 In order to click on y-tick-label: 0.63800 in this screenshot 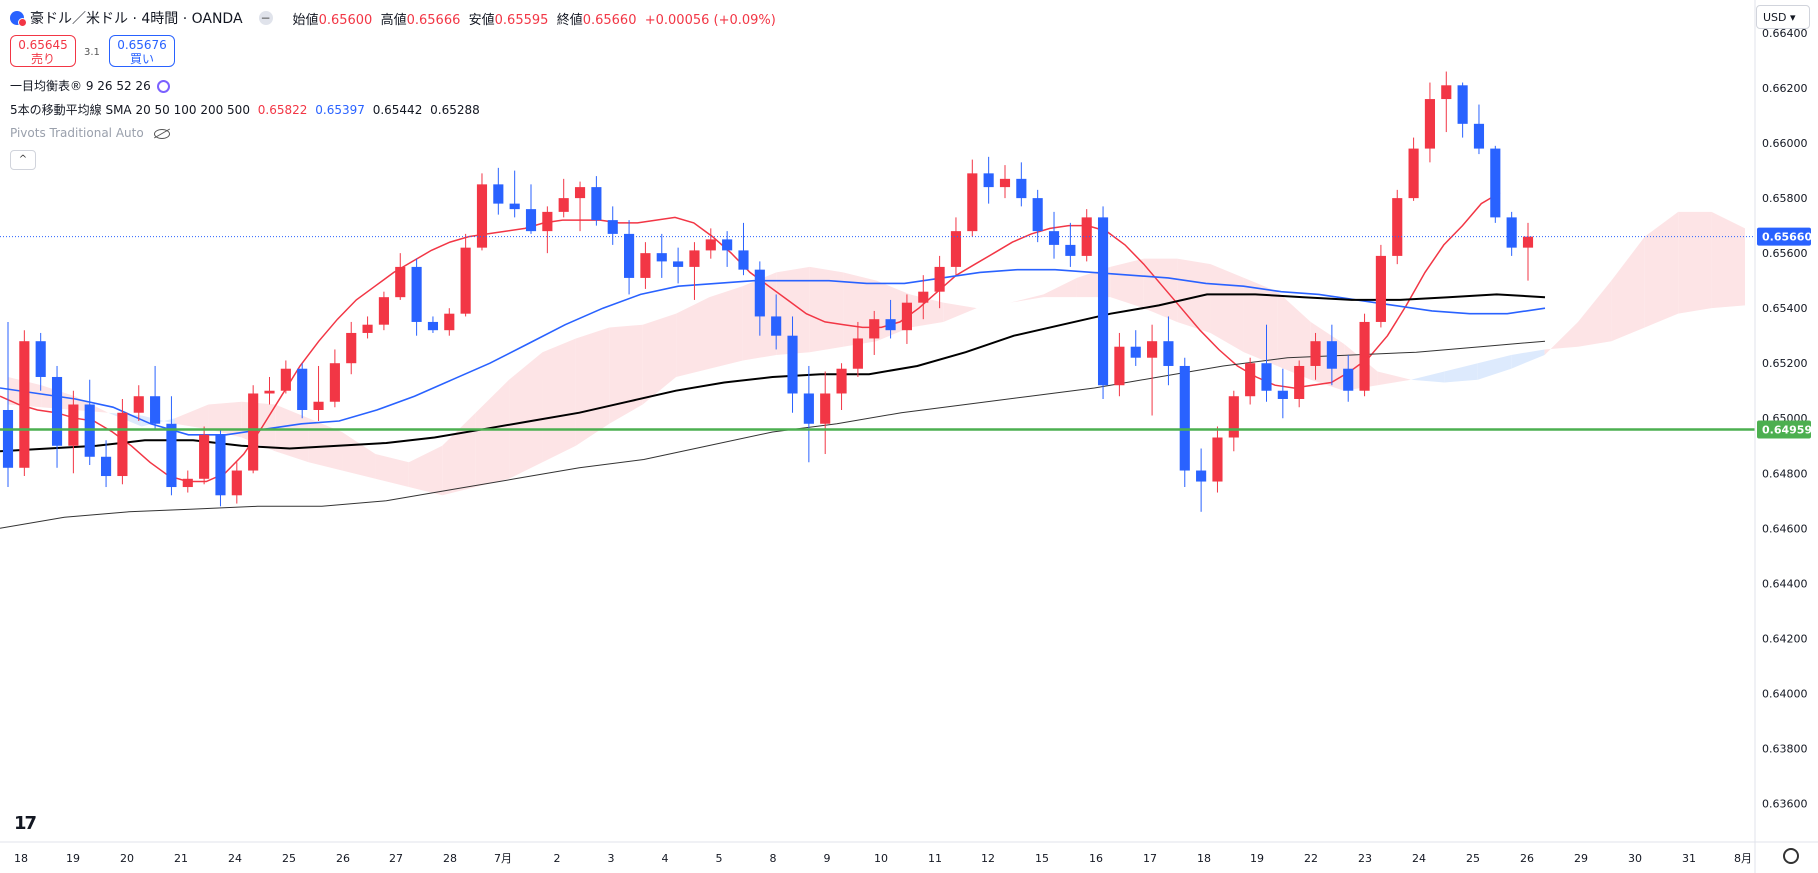, I will do `click(1785, 748)`.